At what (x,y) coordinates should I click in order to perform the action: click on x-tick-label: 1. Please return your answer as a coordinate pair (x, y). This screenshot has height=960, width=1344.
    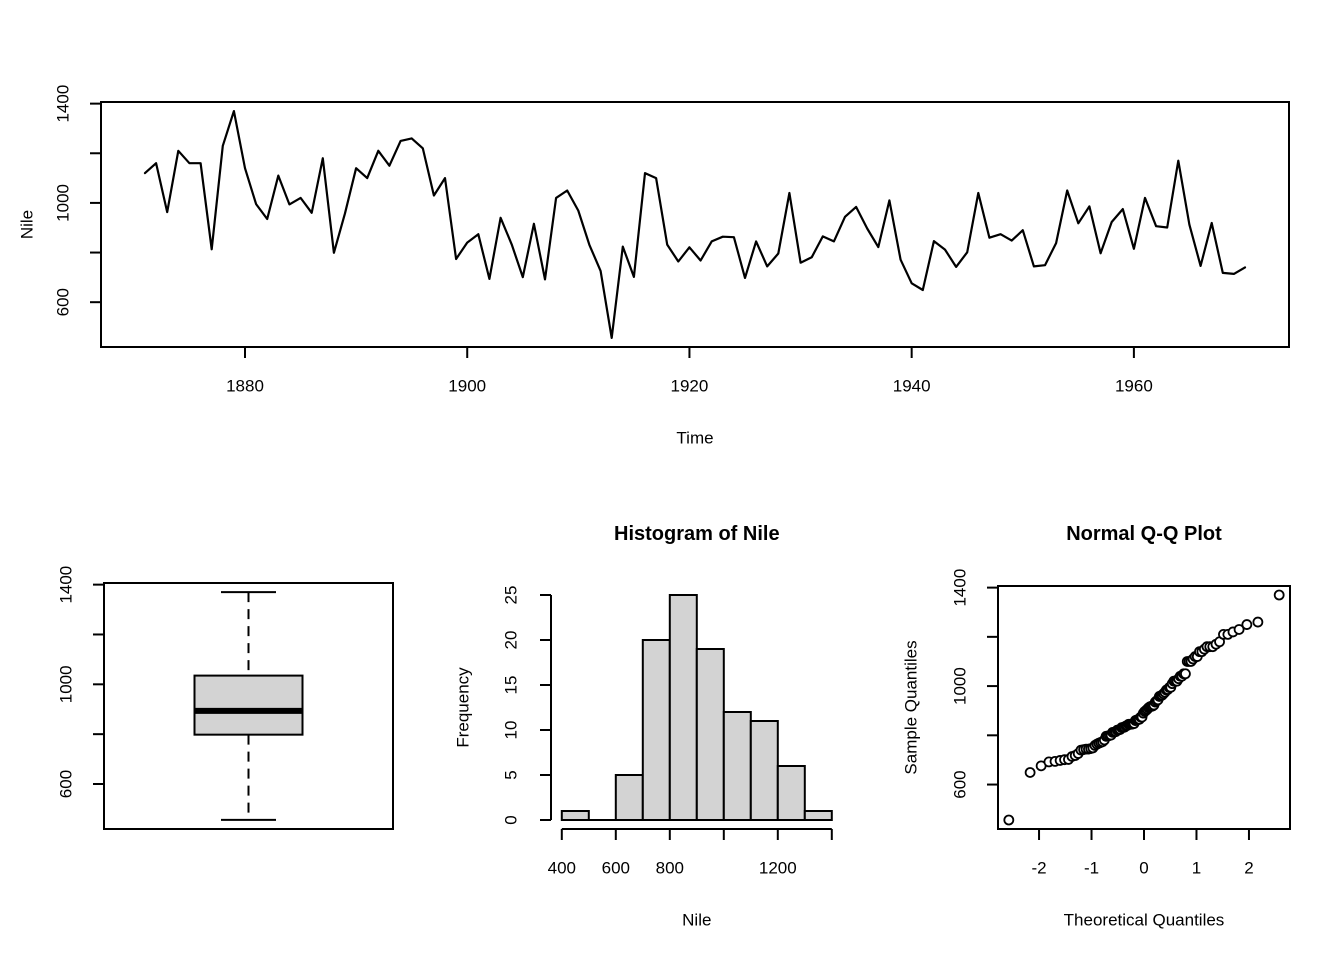
    Looking at the image, I should click on (1196, 868).